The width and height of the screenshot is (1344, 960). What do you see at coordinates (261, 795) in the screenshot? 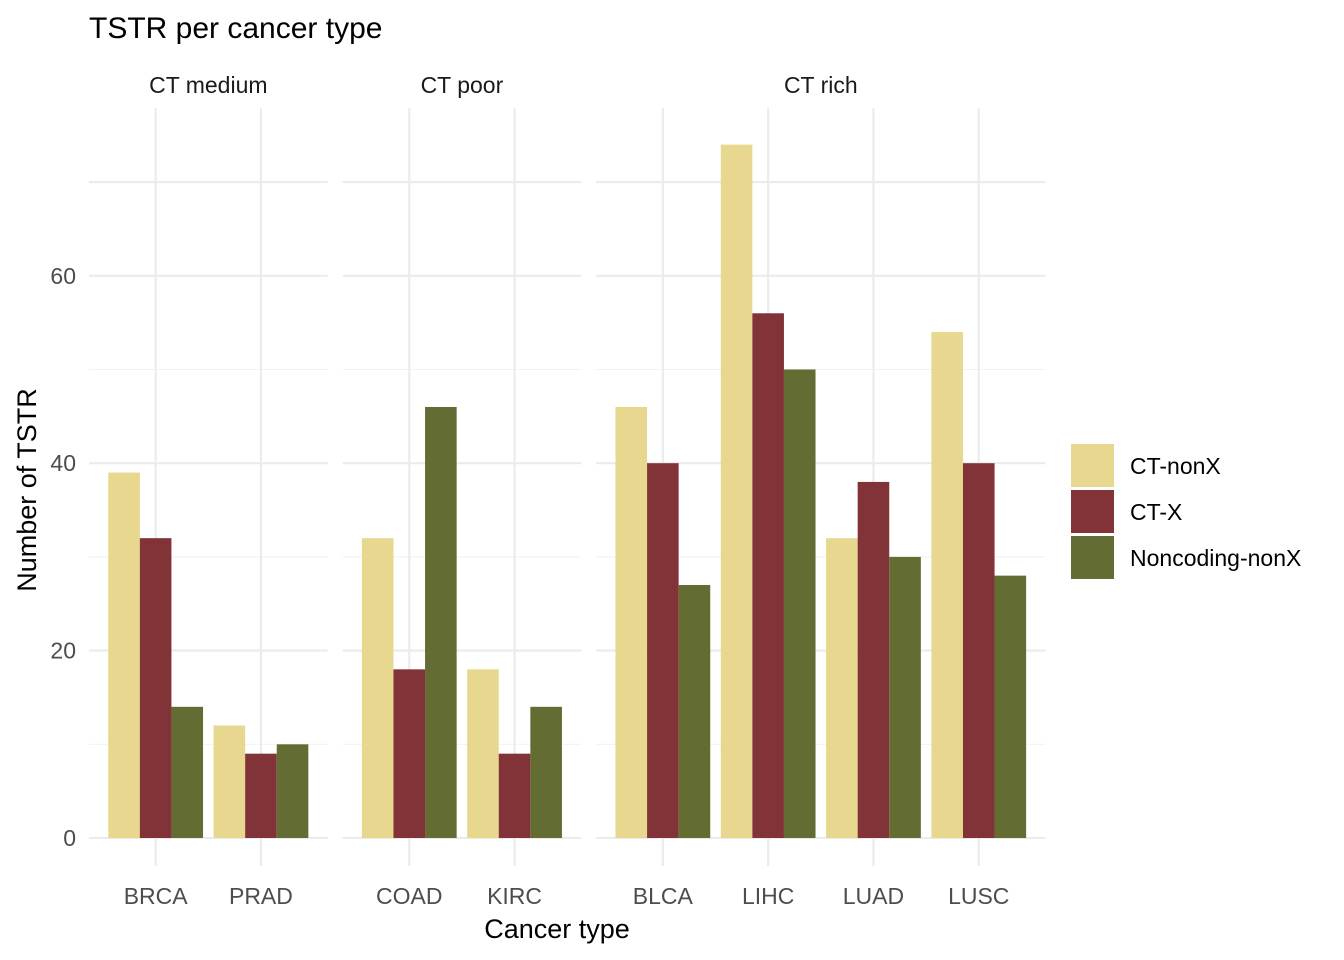
I see `bar-prad-ct-x` at bounding box center [261, 795].